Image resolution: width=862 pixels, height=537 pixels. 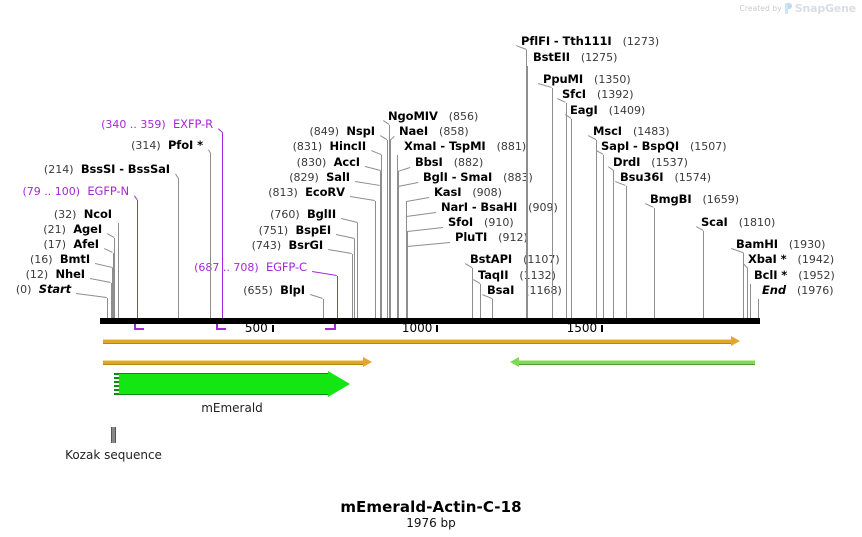 I want to click on site-label-egfp-n: (79 .. 100) EGFP-N, so click(x=75, y=192).